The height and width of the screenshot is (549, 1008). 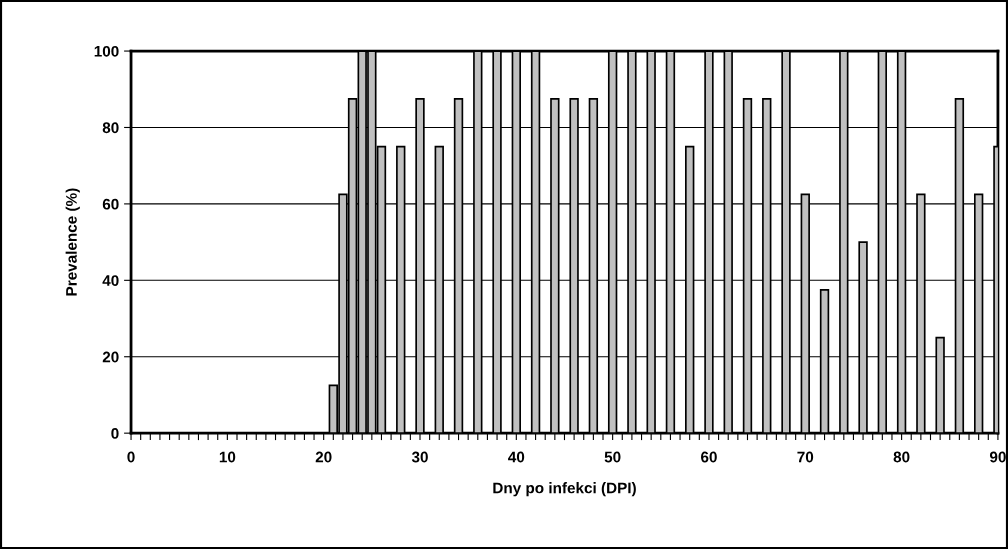 What do you see at coordinates (516, 457) in the screenshot?
I see `x-tick-label: 40` at bounding box center [516, 457].